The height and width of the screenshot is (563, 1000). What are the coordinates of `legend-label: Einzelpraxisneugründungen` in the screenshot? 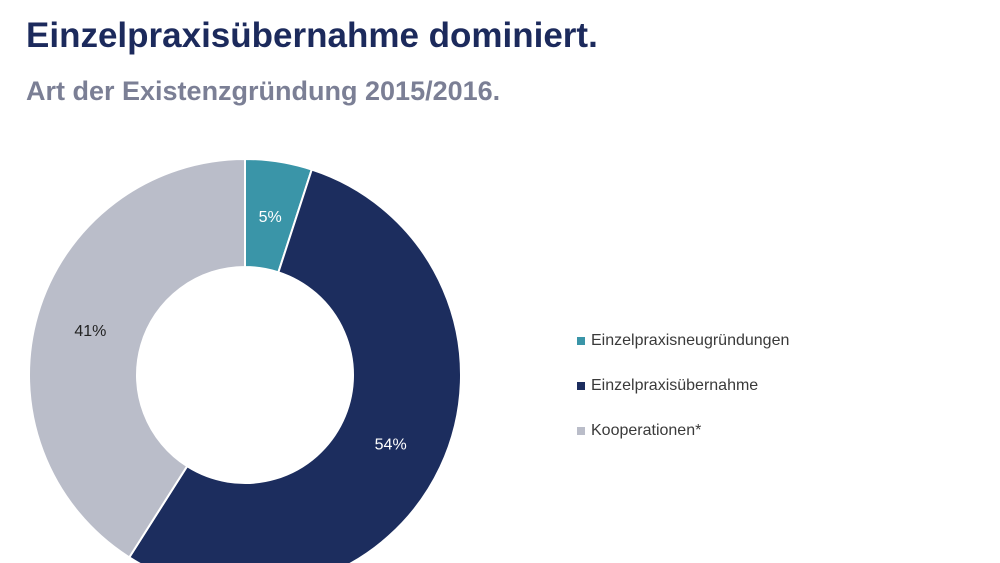 It's located at (690, 340).